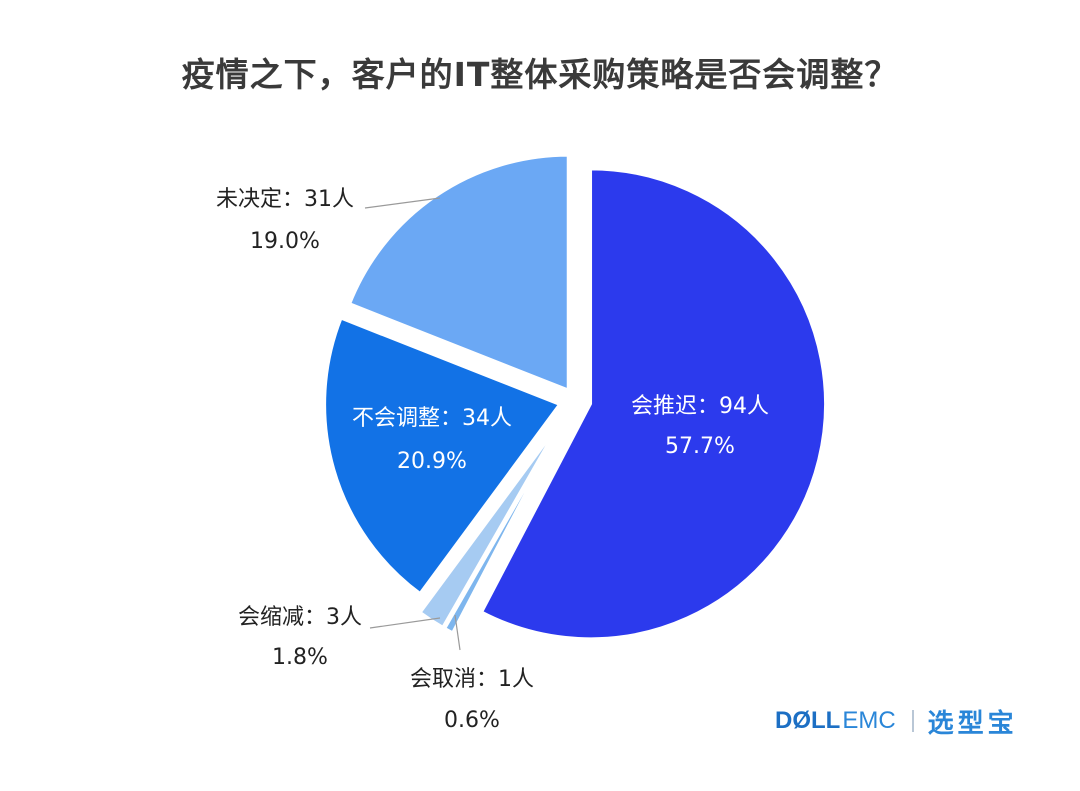 This screenshot has height=791, width=1080. I want to click on slice-percent-3: 1.8%, so click(300, 657).